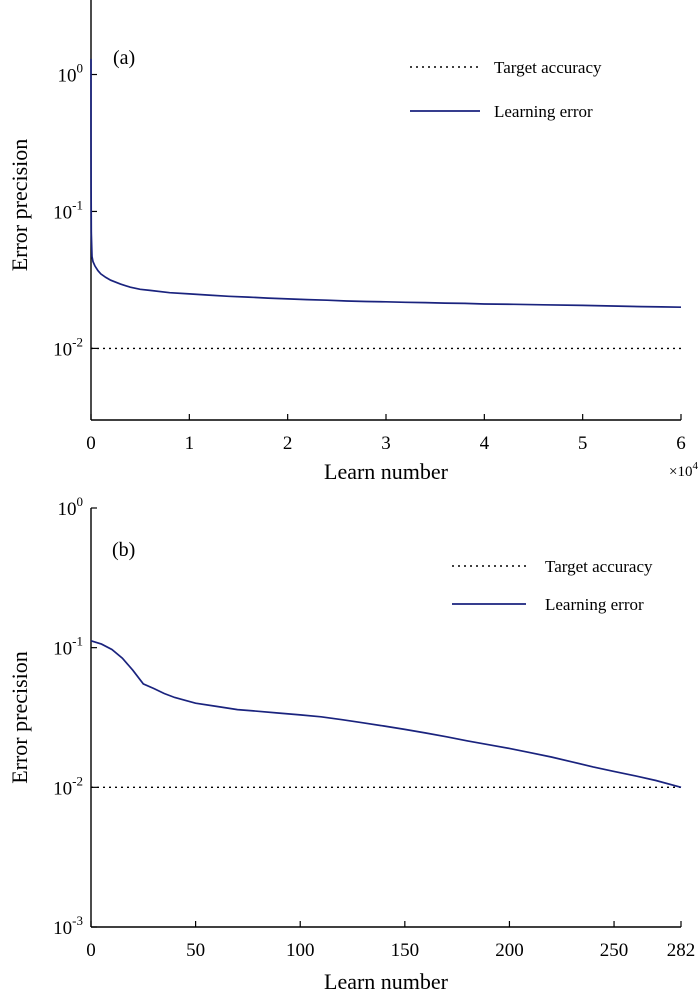  What do you see at coordinates (509, 950) in the screenshot?
I see `x-tick-label: 200` at bounding box center [509, 950].